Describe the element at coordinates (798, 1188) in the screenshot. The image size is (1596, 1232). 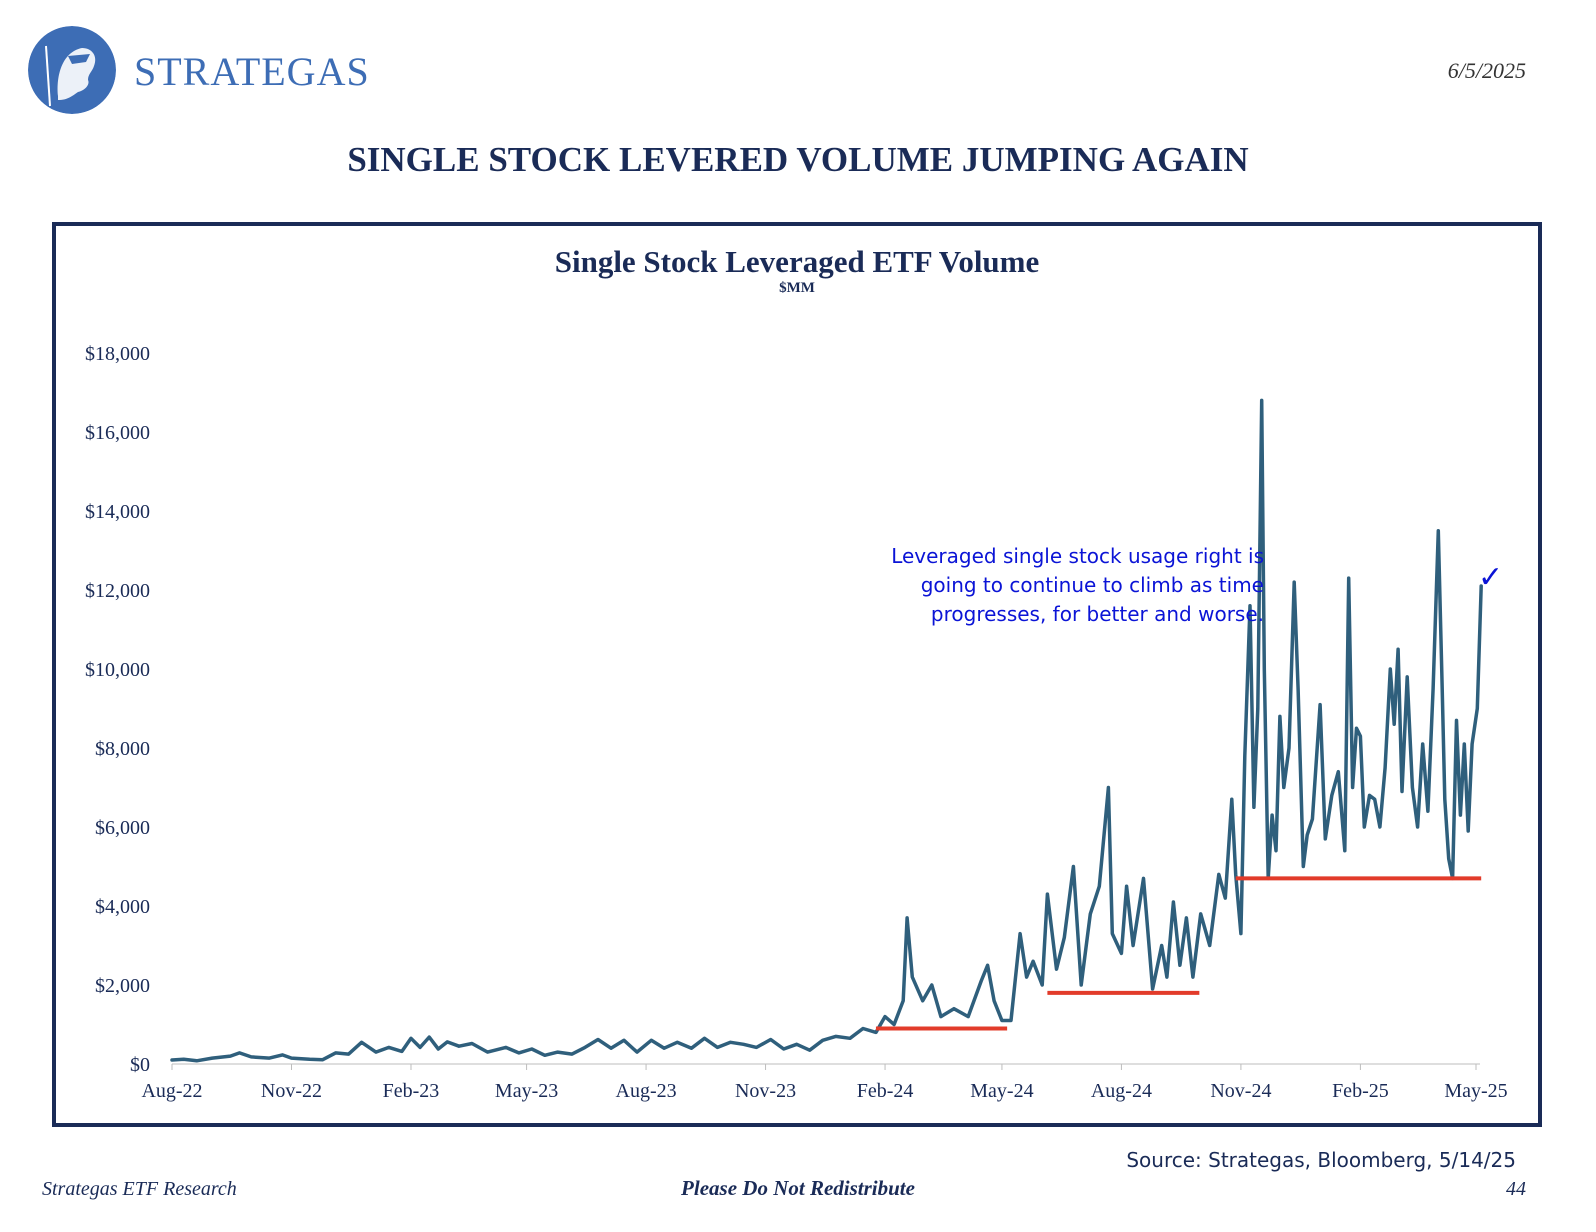
I see `footer-disclaimer: Please Do Not Redistribute` at that location.